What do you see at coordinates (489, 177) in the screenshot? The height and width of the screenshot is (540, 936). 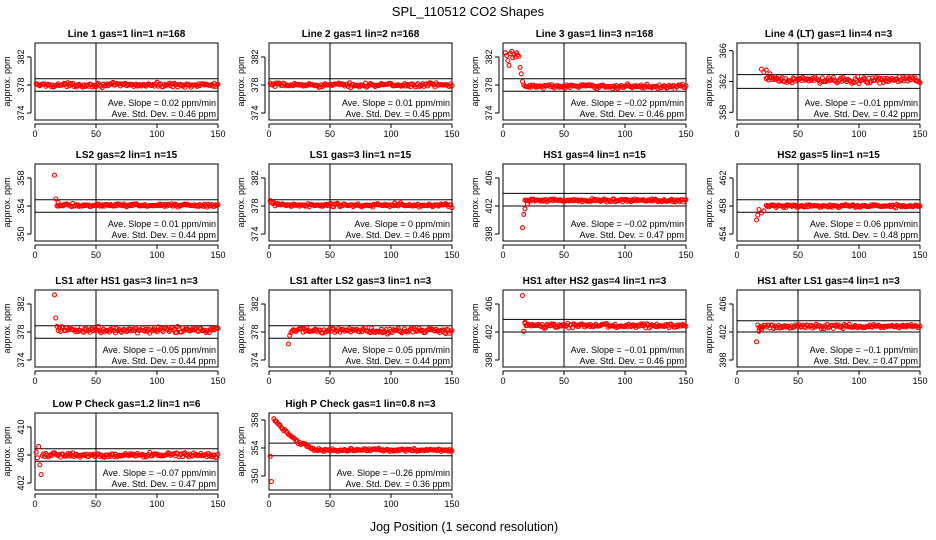 I see `y-tick-label: 406` at bounding box center [489, 177].